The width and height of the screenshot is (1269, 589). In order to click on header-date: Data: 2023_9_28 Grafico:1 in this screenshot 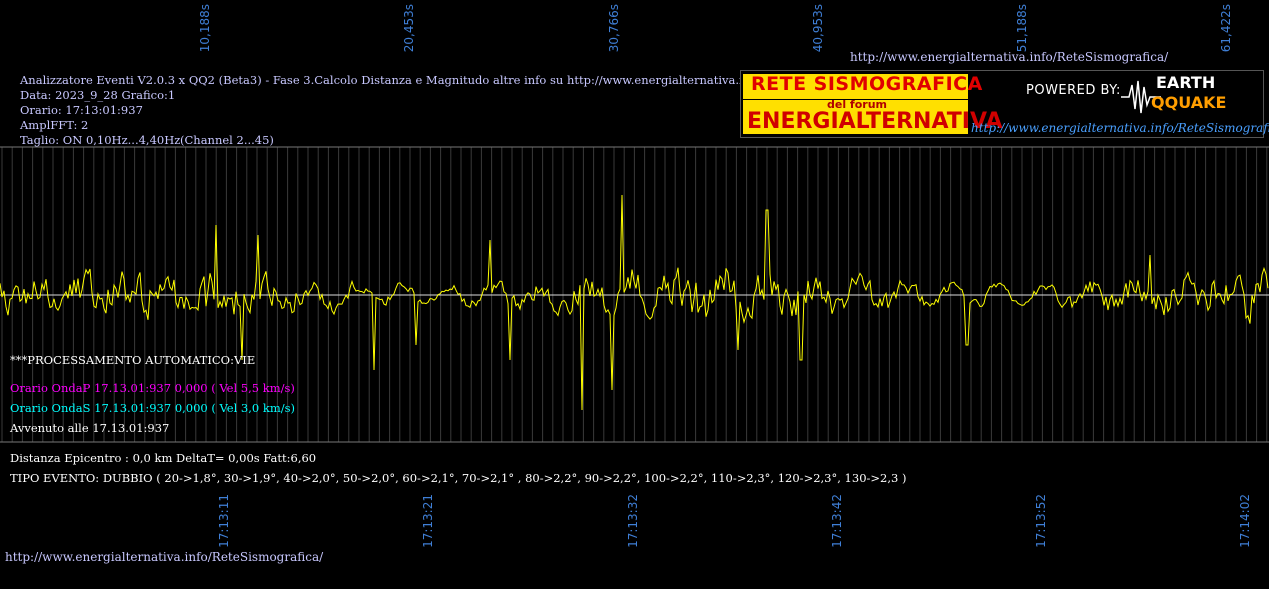, I will do `click(98, 95)`.